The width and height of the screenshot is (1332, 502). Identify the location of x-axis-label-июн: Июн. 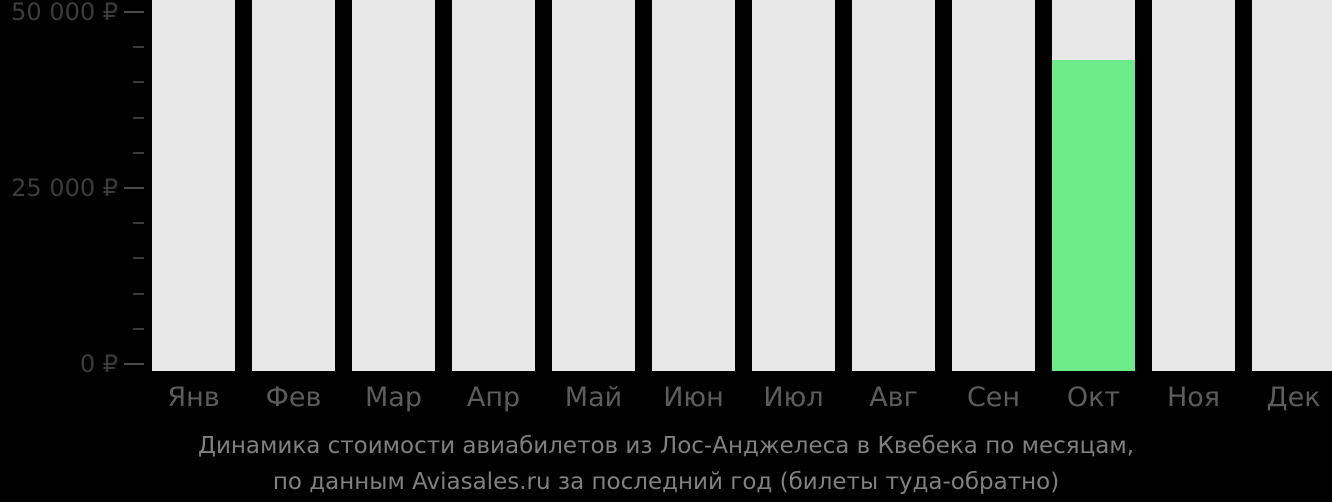
(693, 397).